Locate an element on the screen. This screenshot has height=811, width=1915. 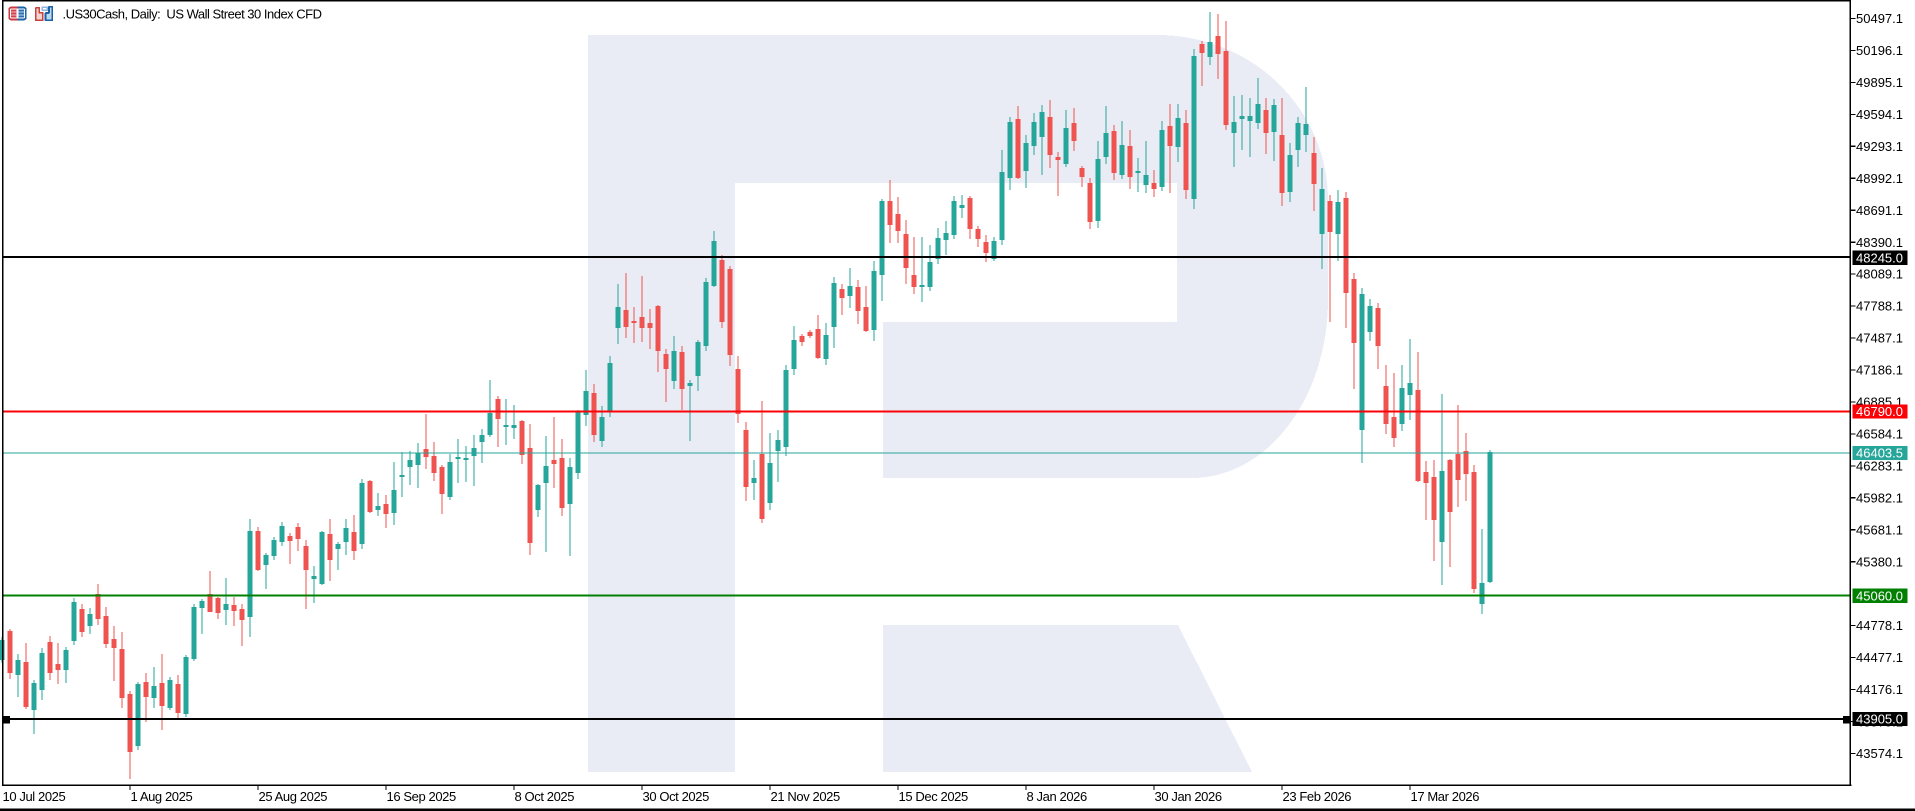
svg-text: 48390.1 is located at coordinates (1879, 242).